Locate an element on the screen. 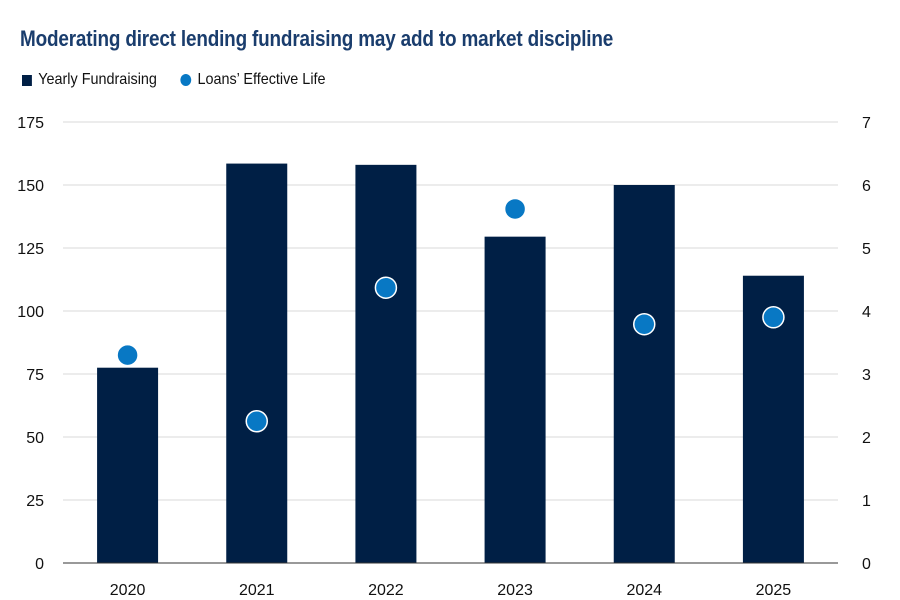 The image size is (900, 600). x-tick-label: 2023 is located at coordinates (515, 590).